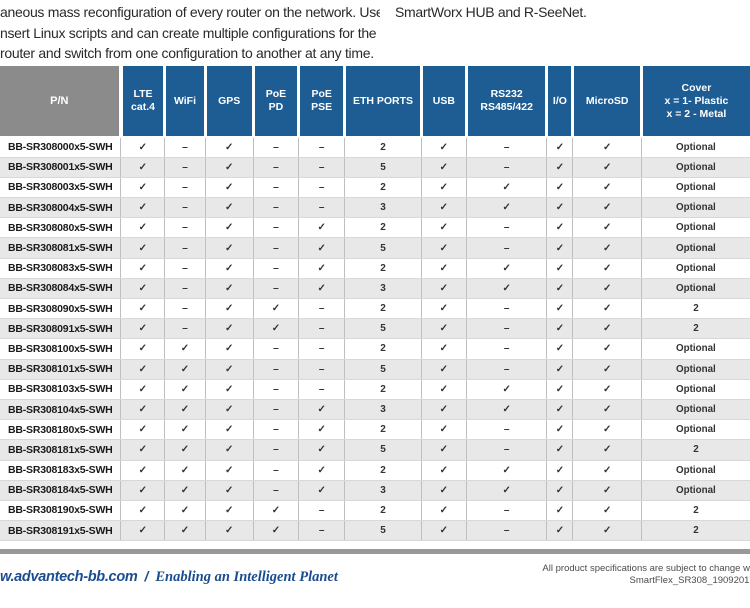 The height and width of the screenshot is (608, 750). I want to click on part-number-cell: BB-SR308181x5-SWH, so click(61, 450).